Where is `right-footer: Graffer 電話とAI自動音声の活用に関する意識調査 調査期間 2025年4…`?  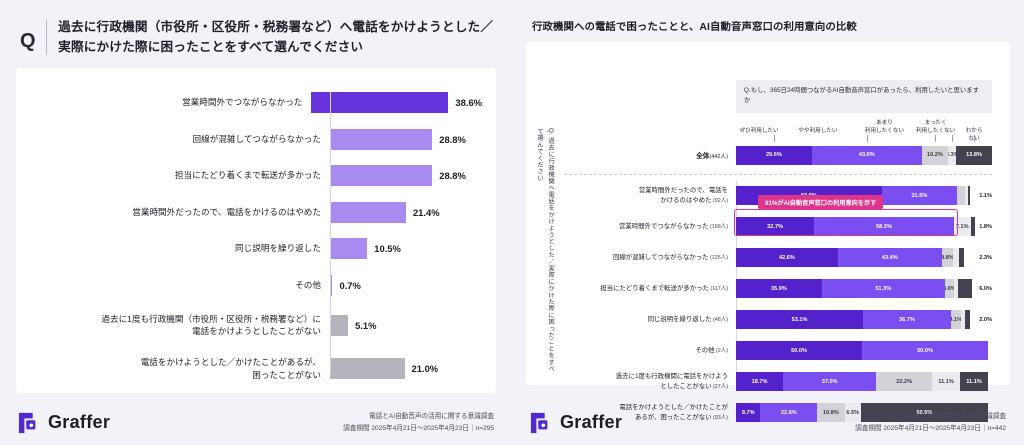 right-footer: Graffer 電話とAI自動音声の活用に関する意識調査 調査期間 2025年4… is located at coordinates (768, 422).